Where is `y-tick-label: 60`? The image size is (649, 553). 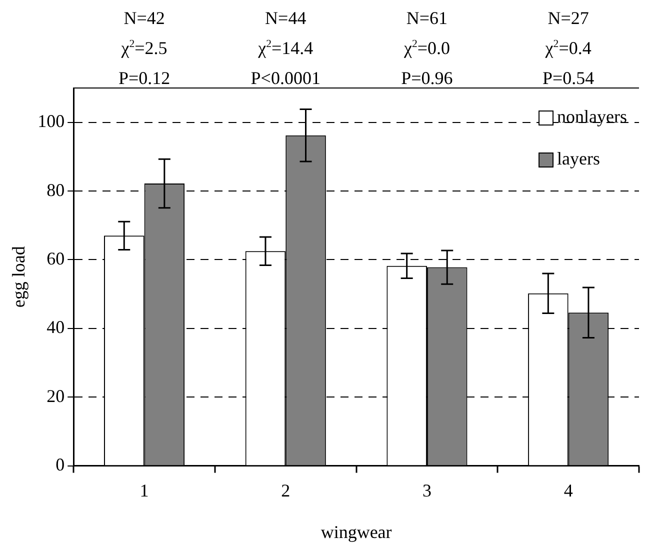
y-tick-label: 60 is located at coordinates (55, 258).